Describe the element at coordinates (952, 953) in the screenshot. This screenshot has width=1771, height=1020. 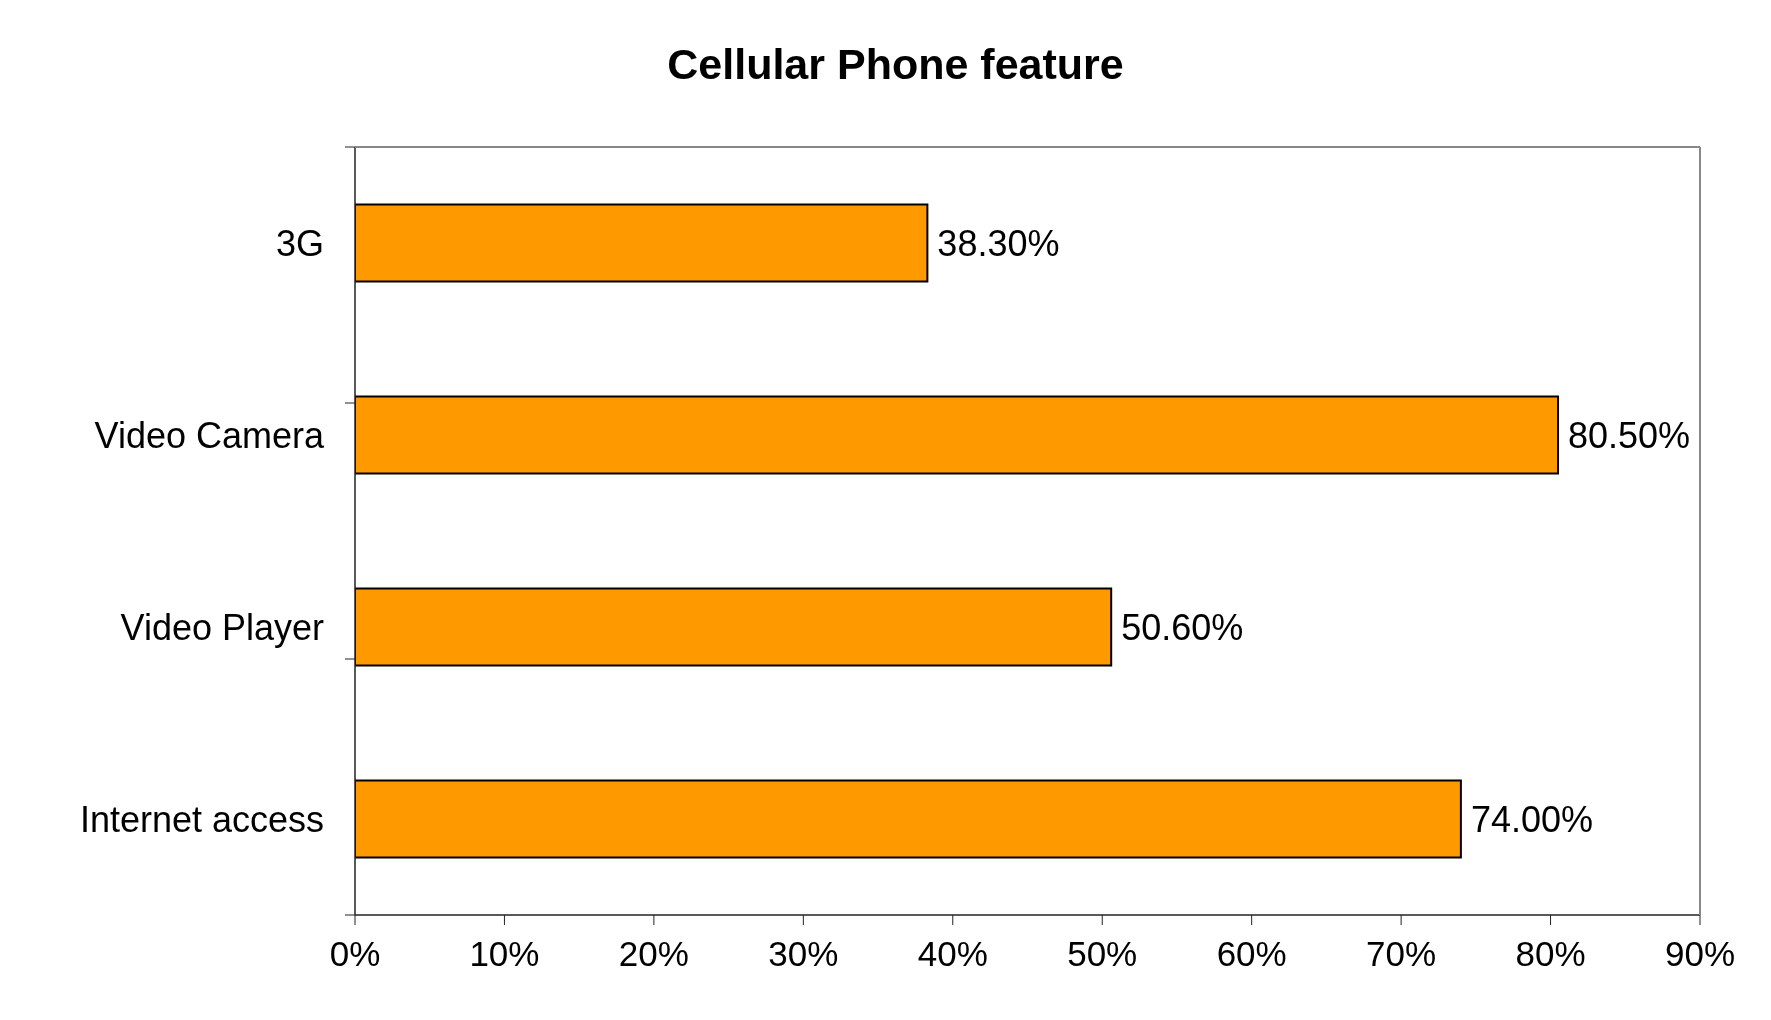
I see `x-tick-label: 40%` at that location.